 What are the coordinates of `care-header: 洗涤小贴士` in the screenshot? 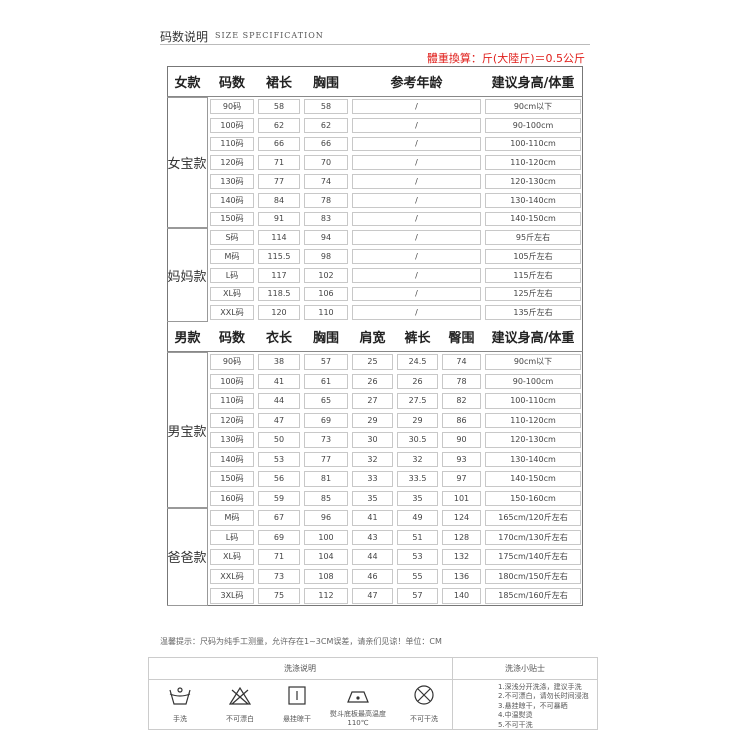 It's located at (525, 668).